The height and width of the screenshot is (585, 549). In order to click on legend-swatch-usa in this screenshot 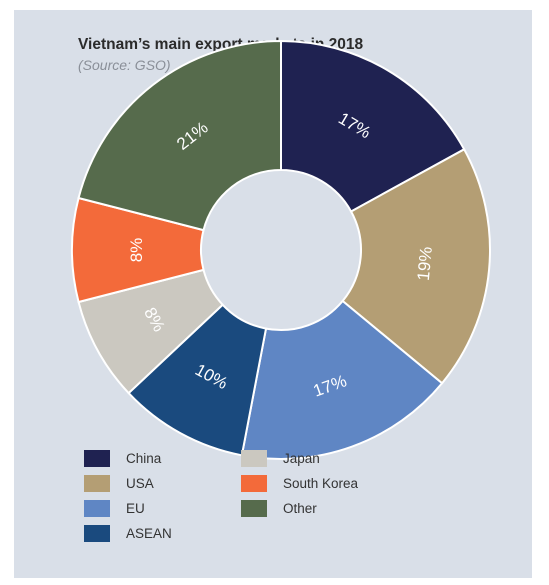, I will do `click(97, 483)`.